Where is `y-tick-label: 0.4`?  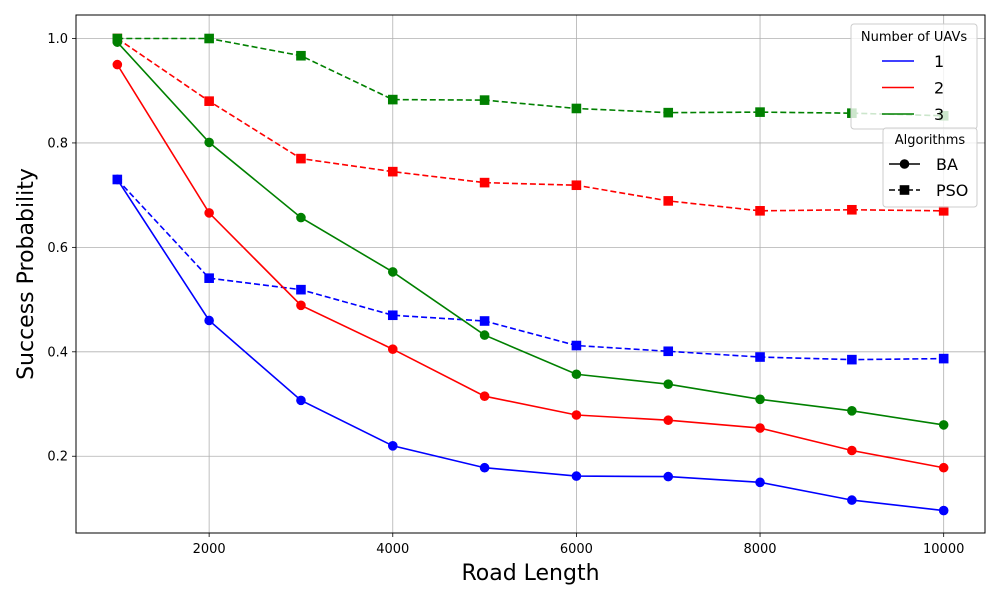 y-tick-label: 0.4 is located at coordinates (57, 352).